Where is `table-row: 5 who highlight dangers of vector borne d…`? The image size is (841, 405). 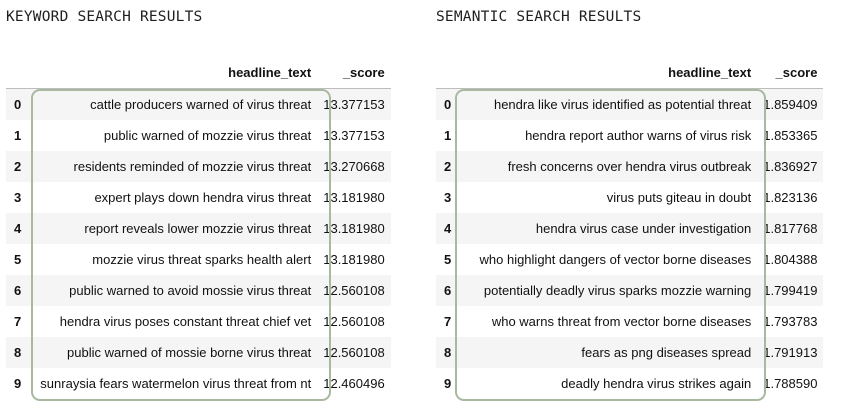
table-row: 5 who highlight dangers of vector borne d… is located at coordinates (629, 259).